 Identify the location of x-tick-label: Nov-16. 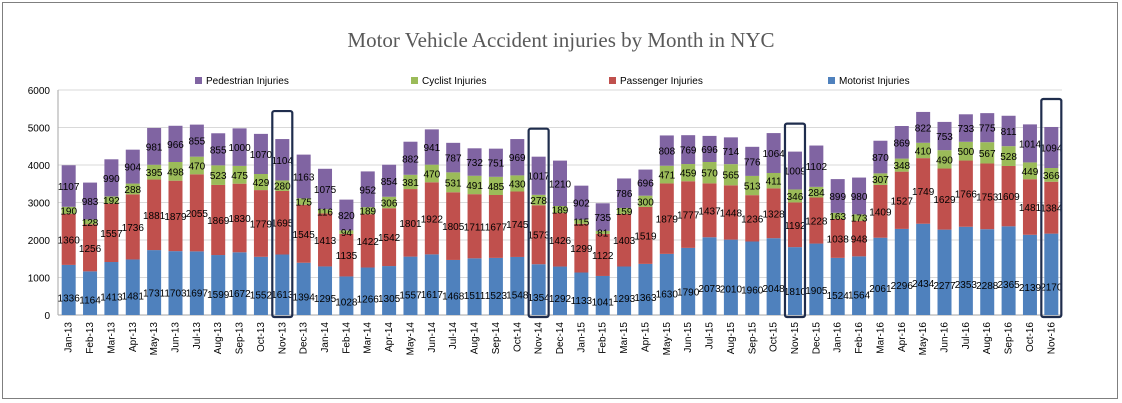
(1051, 338).